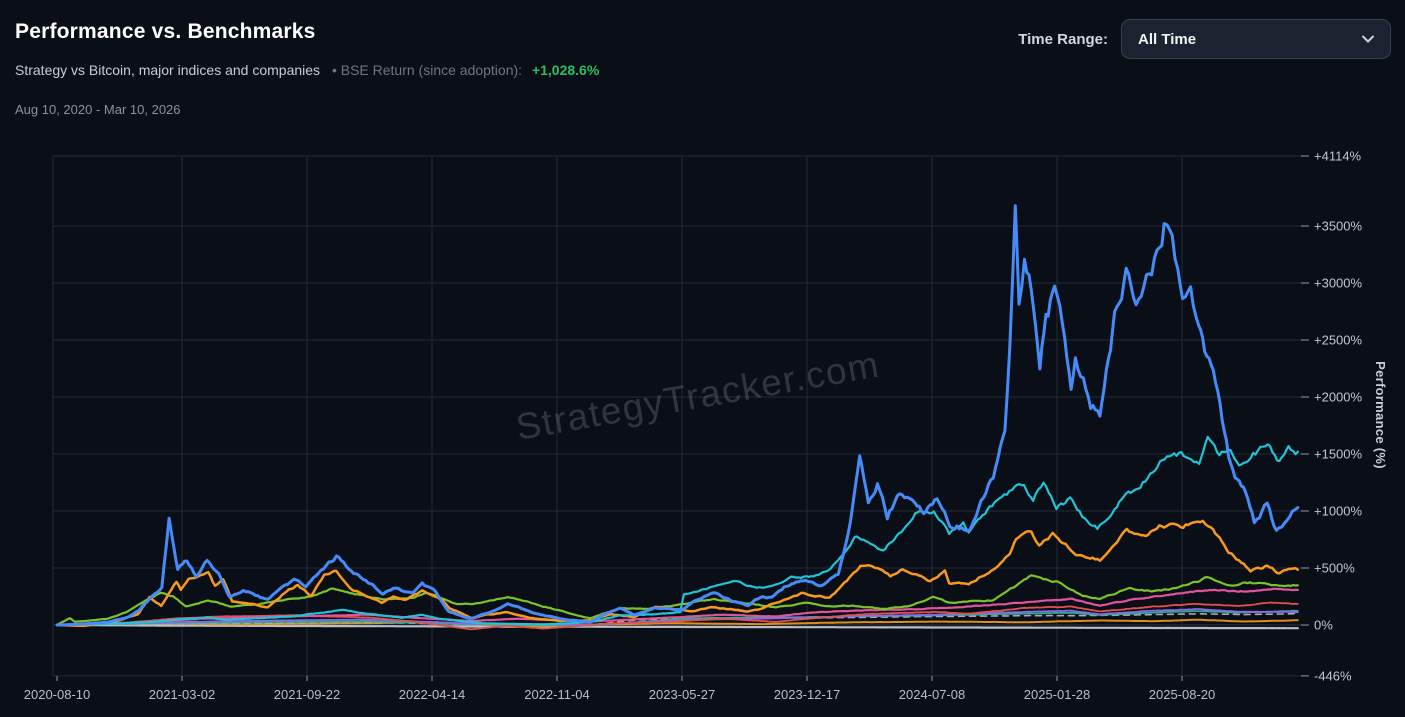 The width and height of the screenshot is (1405, 717). I want to click on bse-return-label: • BSE Return (since adoption):, so click(427, 70).